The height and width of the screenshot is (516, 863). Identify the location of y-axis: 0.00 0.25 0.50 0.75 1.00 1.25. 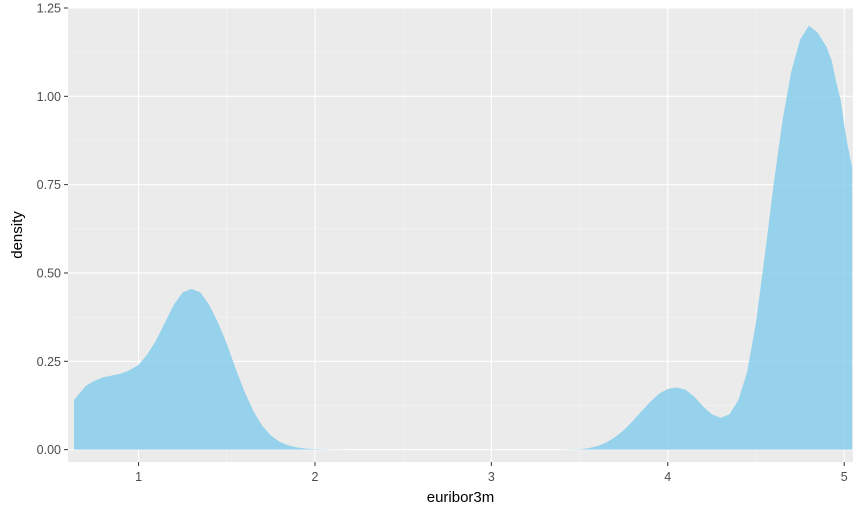
(52, 229).